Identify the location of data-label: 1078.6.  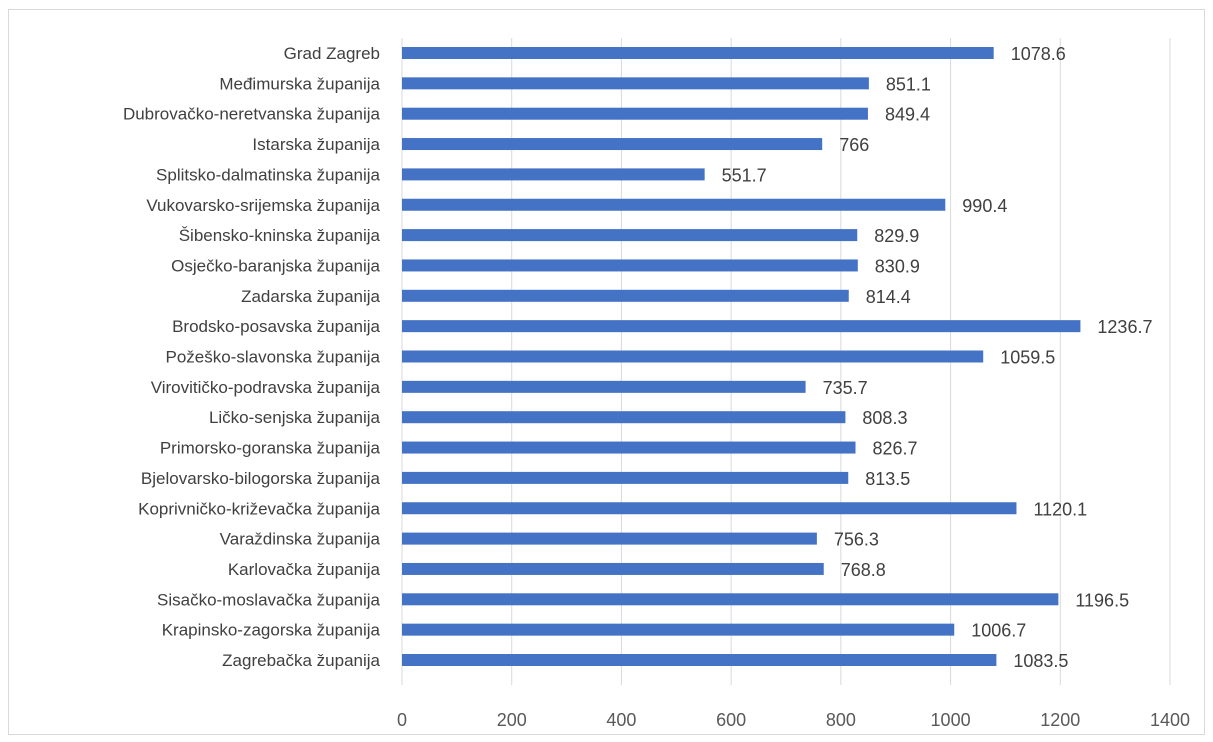
(1038, 54).